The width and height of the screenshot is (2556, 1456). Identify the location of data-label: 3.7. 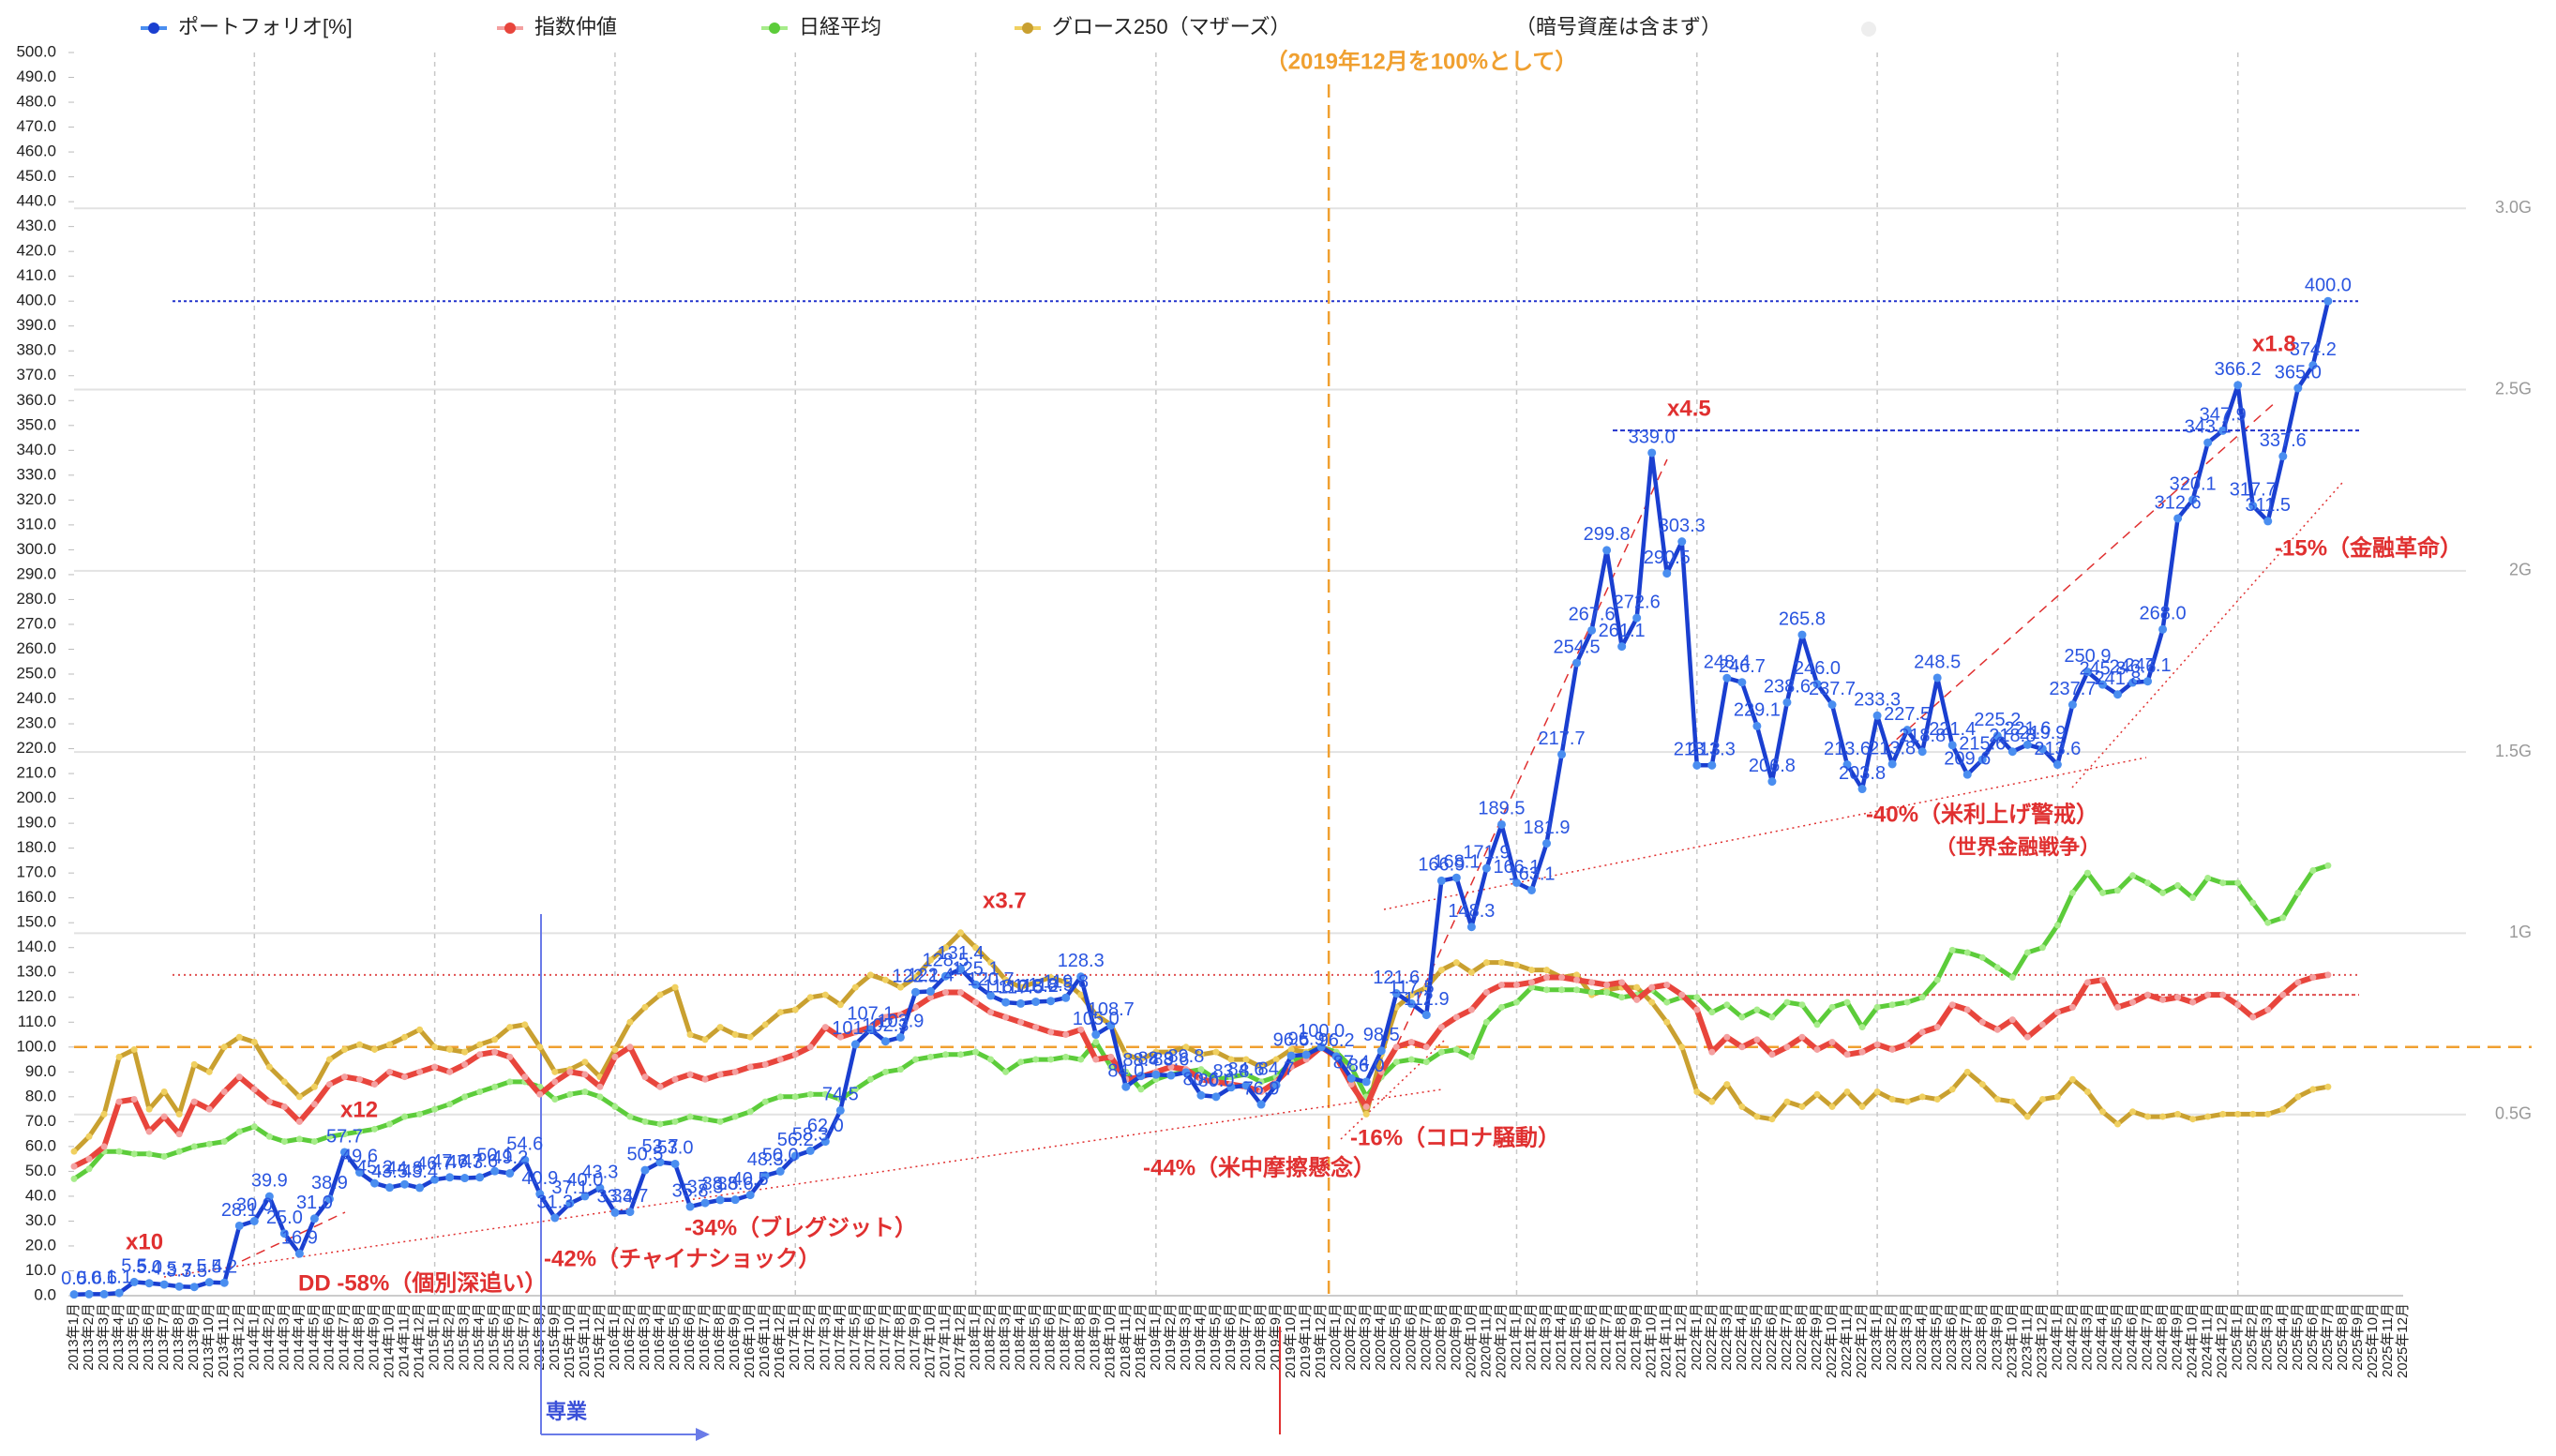
(179, 1270).